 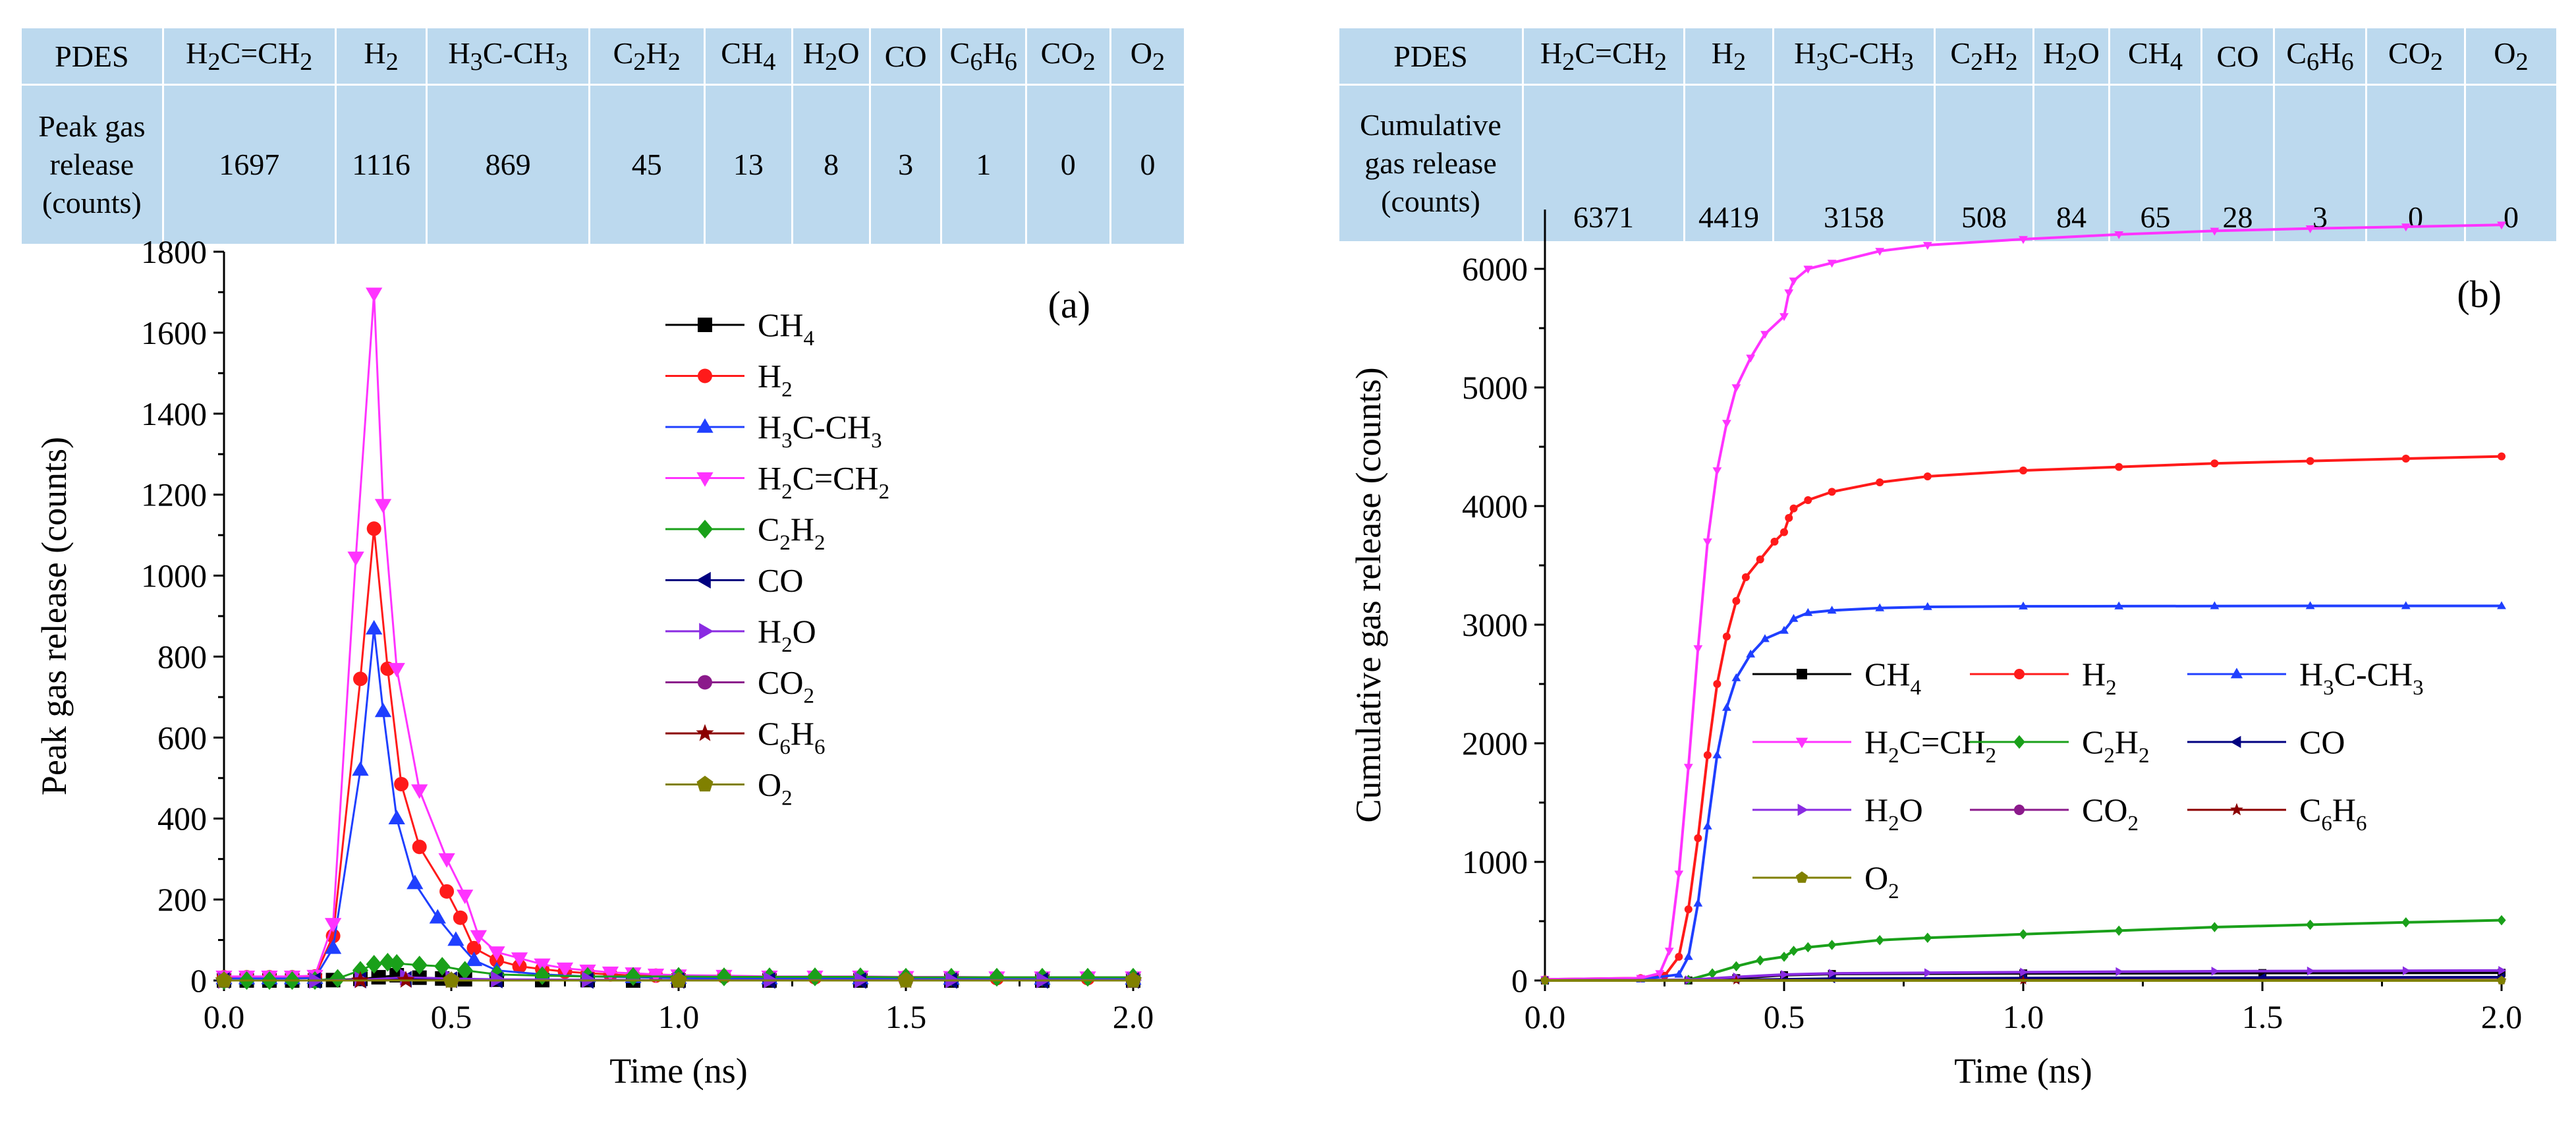 I want to click on table-header-cell: CH4, so click(x=2155, y=56).